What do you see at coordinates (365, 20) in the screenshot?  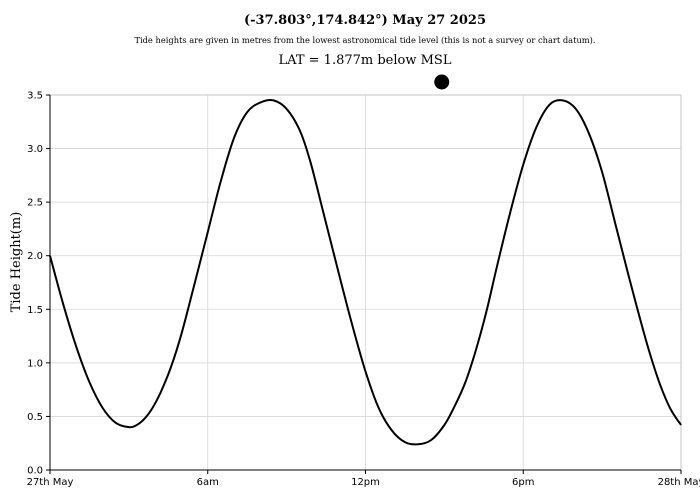 I see `chart-title: (-37.803°,174.842°) May 27 2025` at bounding box center [365, 20].